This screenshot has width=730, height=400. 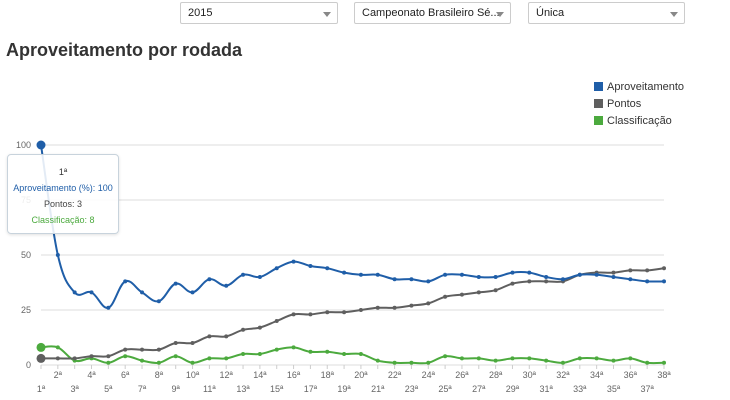 What do you see at coordinates (597, 375) in the screenshot?
I see `x-tick-label: 34ª` at bounding box center [597, 375].